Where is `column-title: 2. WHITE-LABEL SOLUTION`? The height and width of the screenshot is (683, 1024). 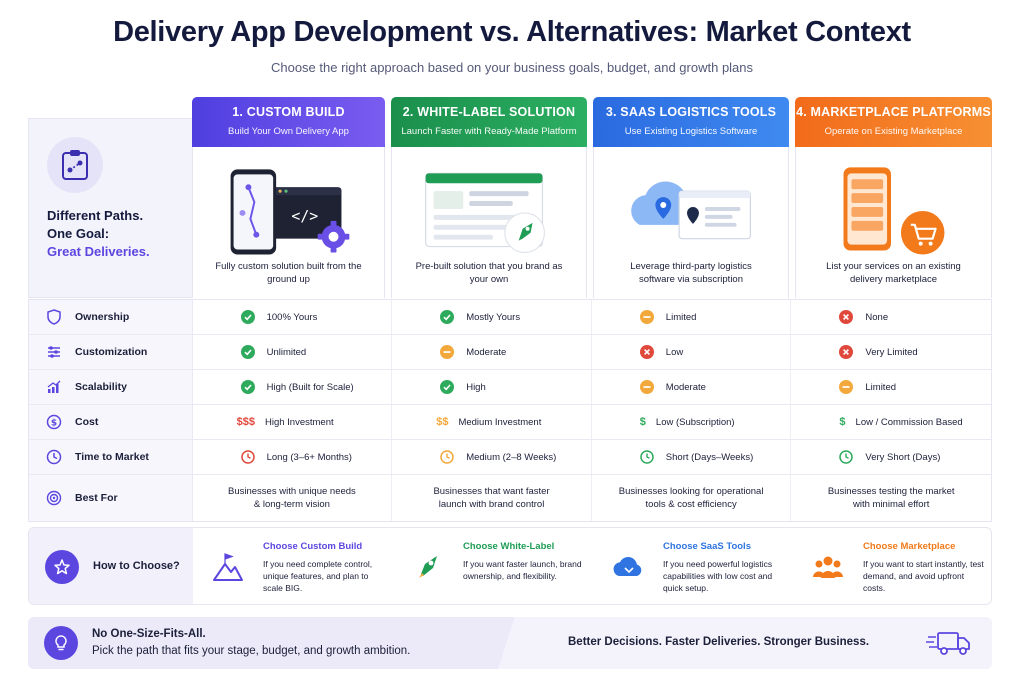
column-title: 2. WHITE-LABEL SOLUTION is located at coordinates (489, 112).